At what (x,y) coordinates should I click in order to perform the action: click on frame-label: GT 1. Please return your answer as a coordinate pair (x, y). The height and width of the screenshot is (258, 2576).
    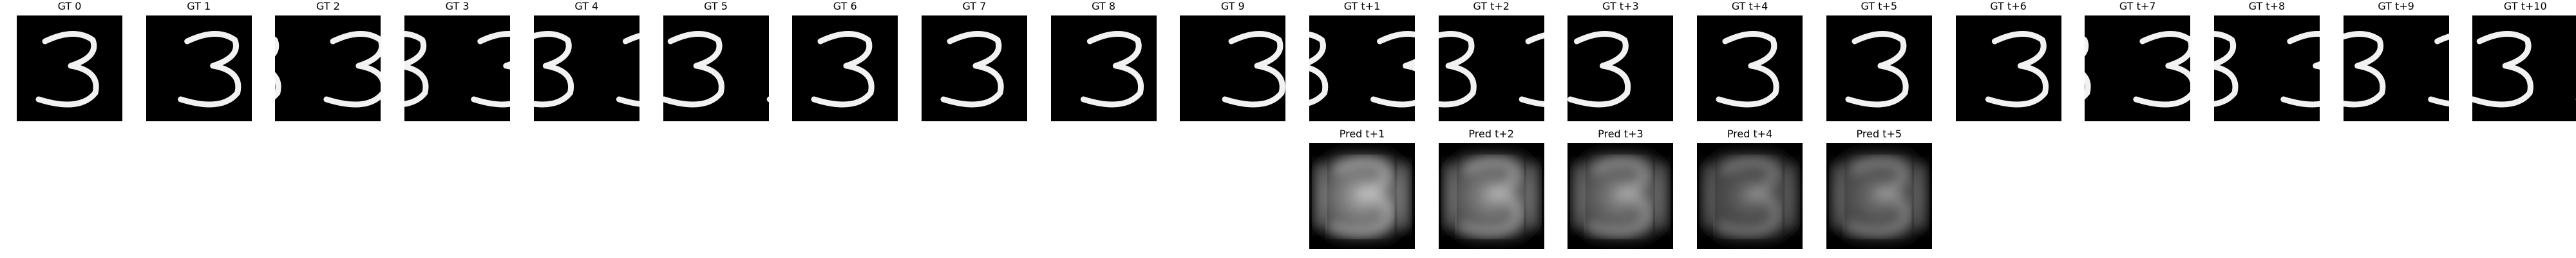
    Looking at the image, I should click on (199, 6).